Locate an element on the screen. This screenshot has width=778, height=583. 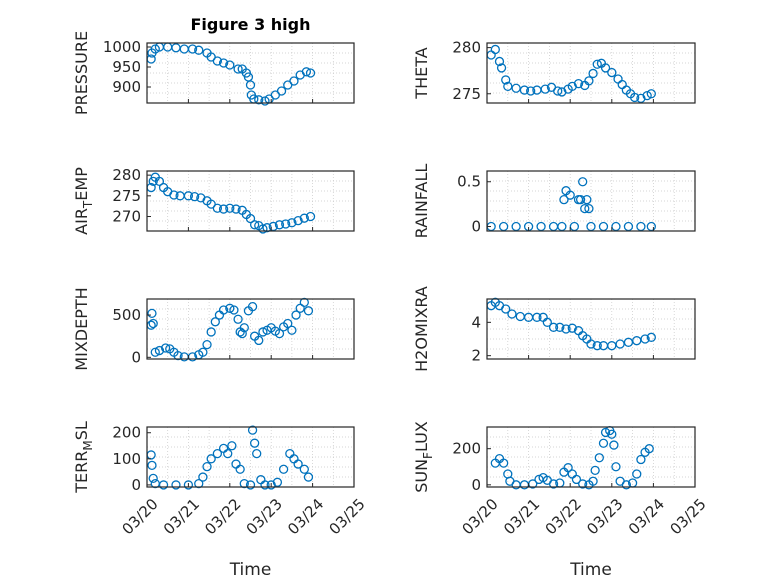
x-tick-label: 03/25 is located at coordinates (687, 516).